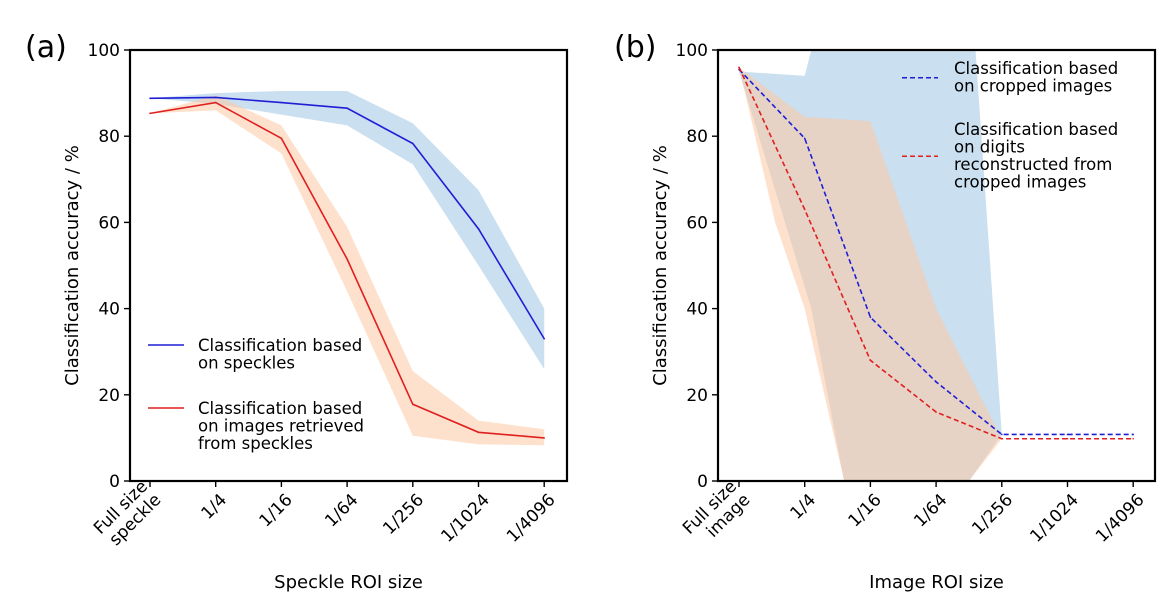  I want to click on legend-label-line: reconstructed from, so click(1033, 164).